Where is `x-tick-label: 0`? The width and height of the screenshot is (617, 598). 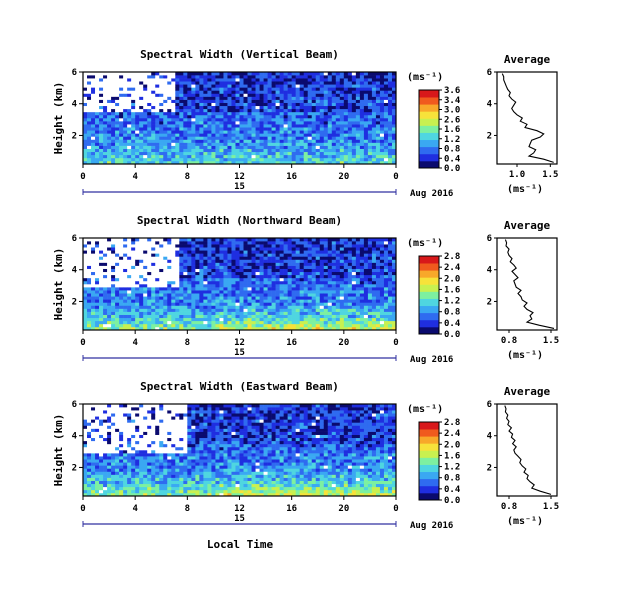
x-tick-label: 0 is located at coordinates (395, 177).